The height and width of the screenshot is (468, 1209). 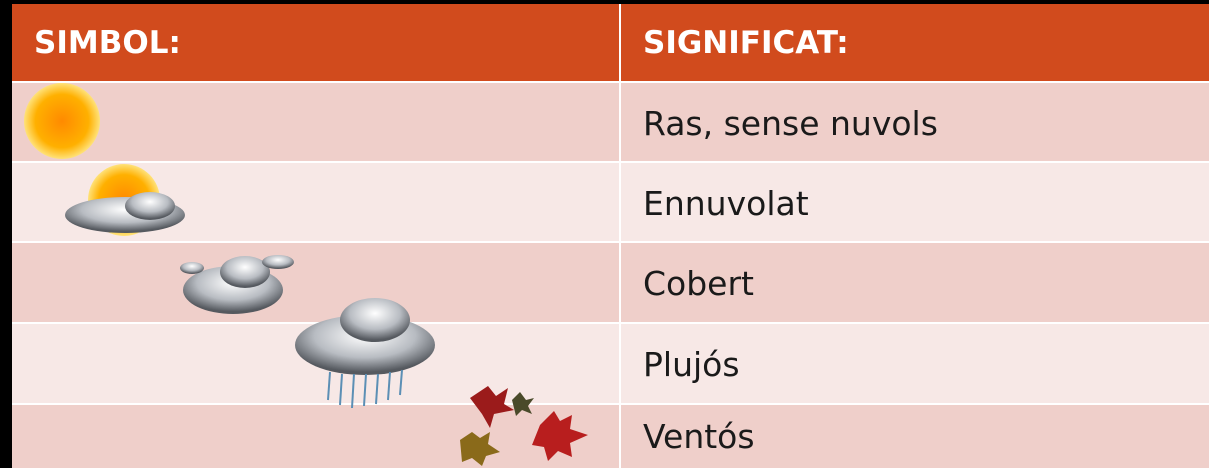 What do you see at coordinates (524, 426) in the screenshot?
I see `wind-icon` at bounding box center [524, 426].